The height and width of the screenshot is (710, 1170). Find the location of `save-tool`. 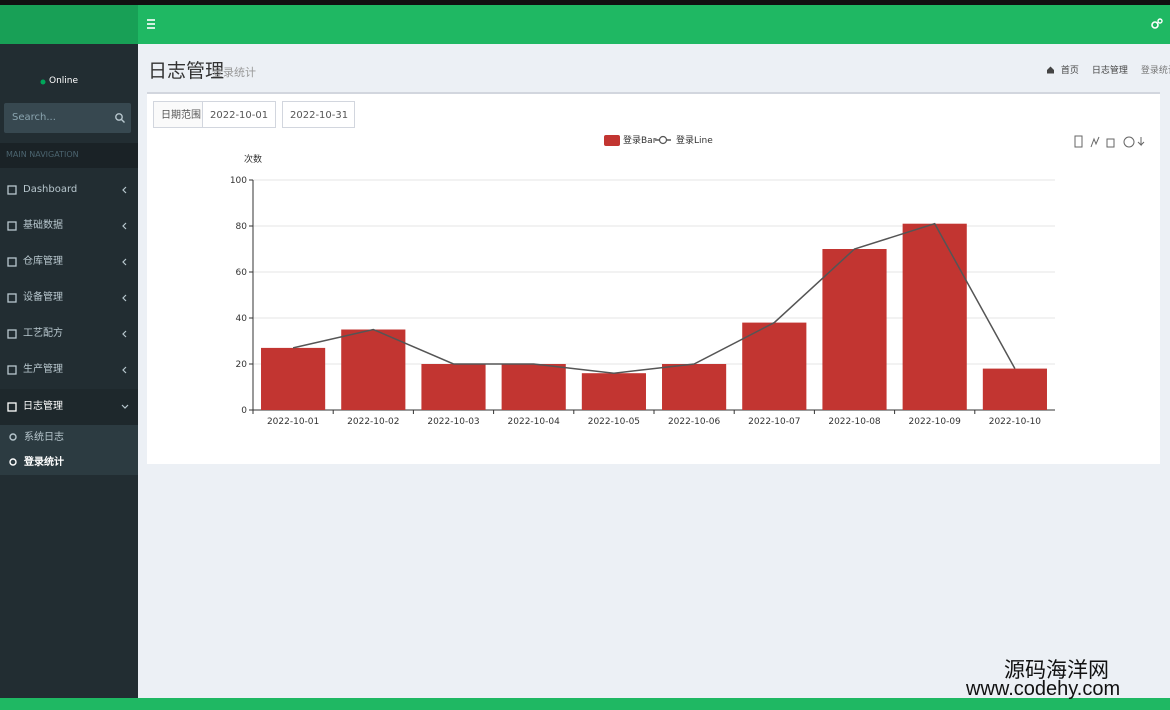

save-tool is located at coordinates (1141, 142).